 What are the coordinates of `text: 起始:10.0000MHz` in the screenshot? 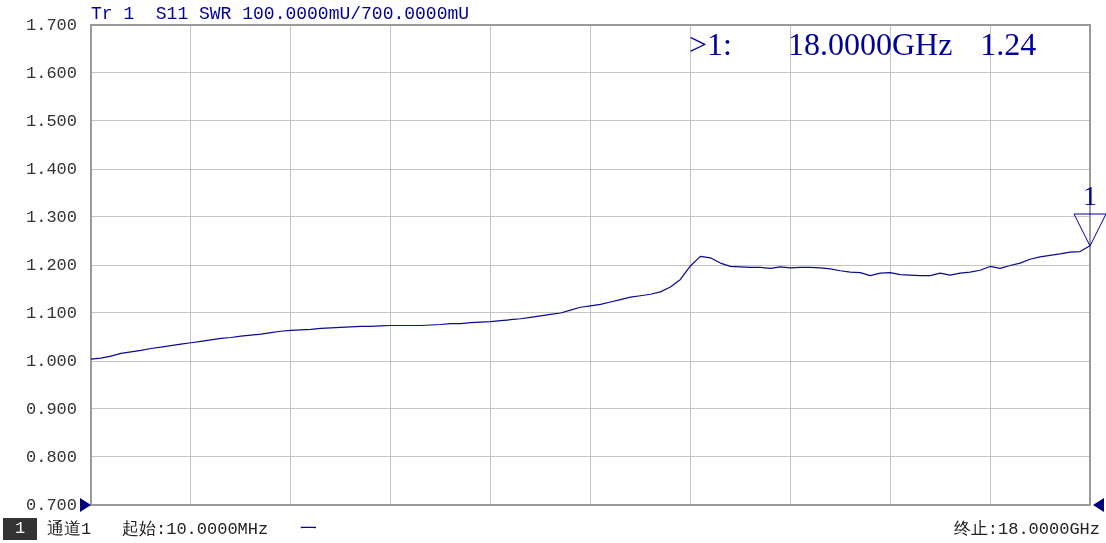 It's located at (195, 529).